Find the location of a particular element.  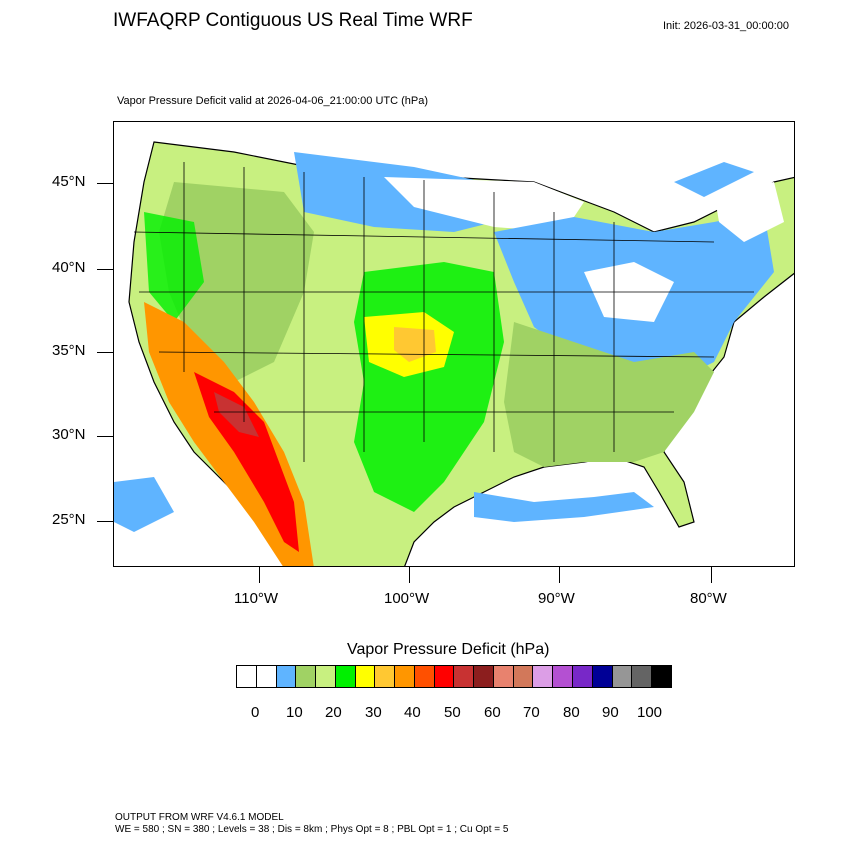

init-time: Init: 2026-03-31_00:00:00 is located at coordinates (726, 26).